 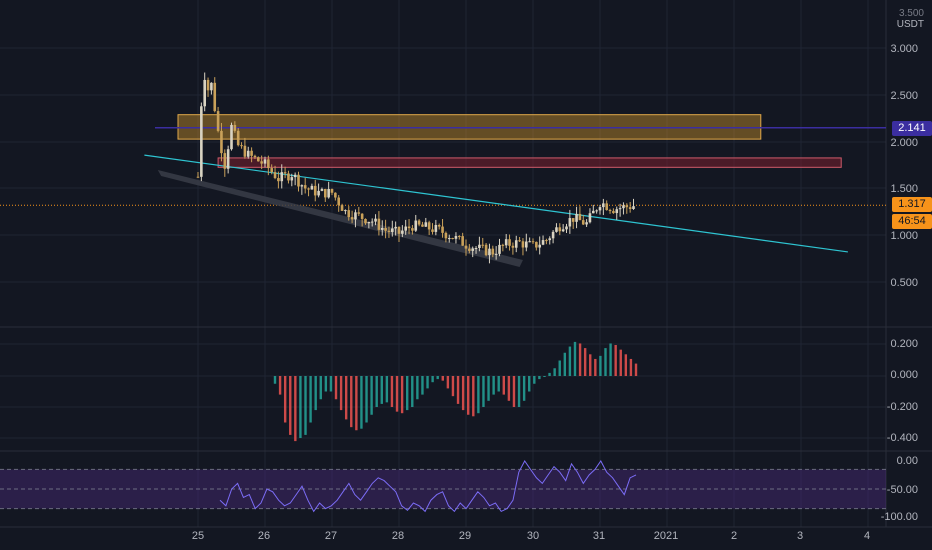 What do you see at coordinates (912, 204) in the screenshot?
I see `last-price-tag: 1.317` at bounding box center [912, 204].